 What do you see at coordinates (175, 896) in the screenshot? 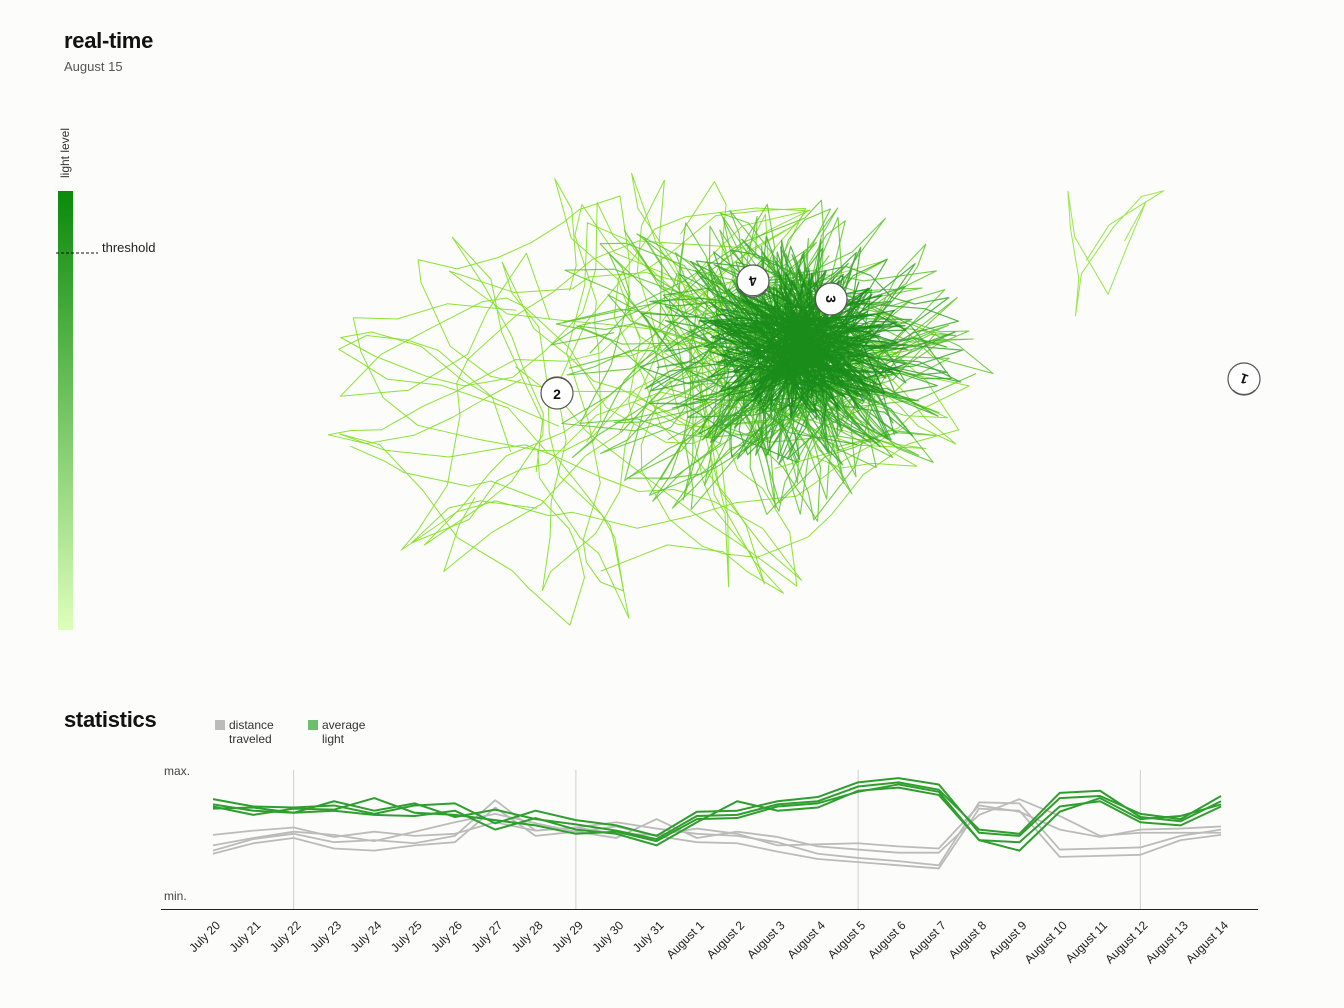
I see `y-min-label: min.` at bounding box center [175, 896].